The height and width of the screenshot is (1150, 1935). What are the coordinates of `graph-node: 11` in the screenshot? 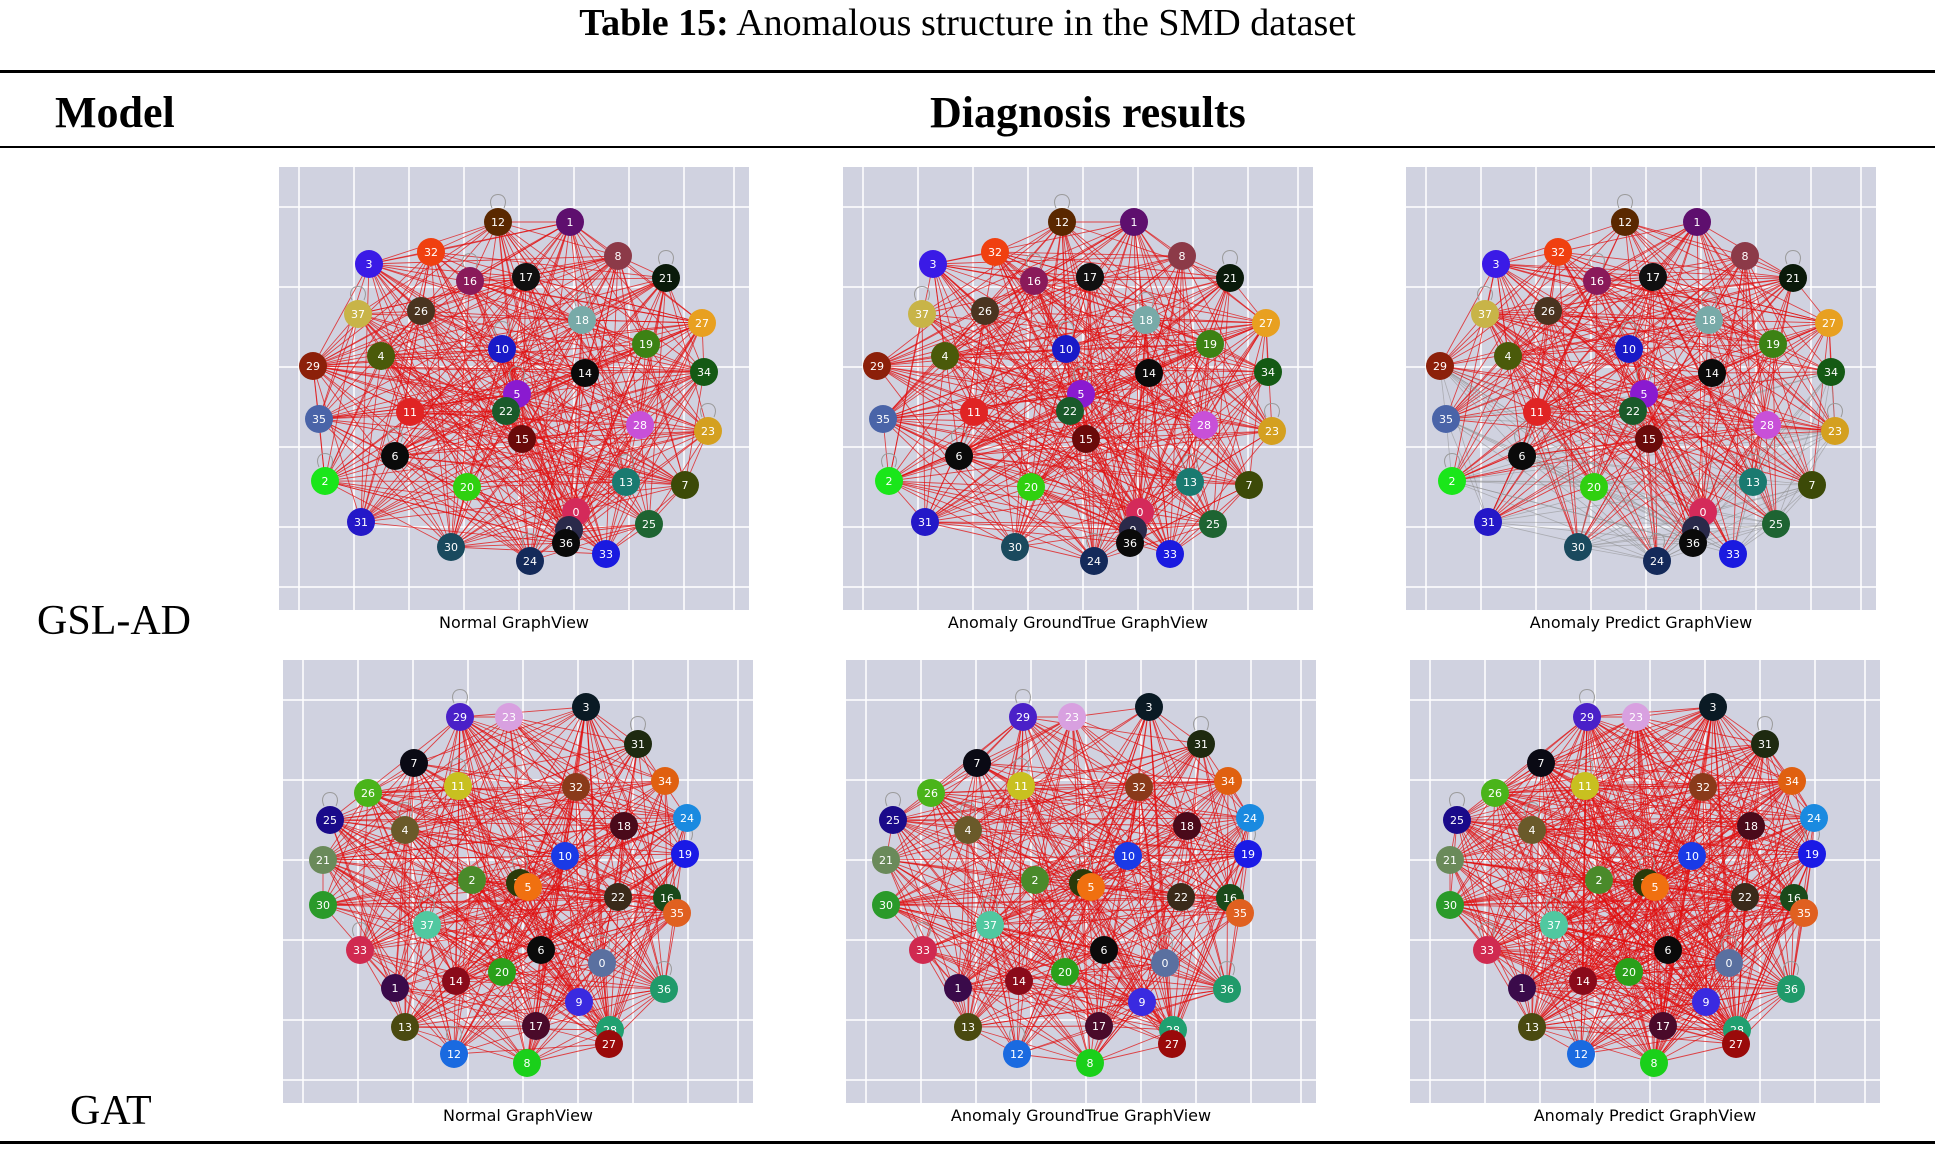 It's located at (974, 412).